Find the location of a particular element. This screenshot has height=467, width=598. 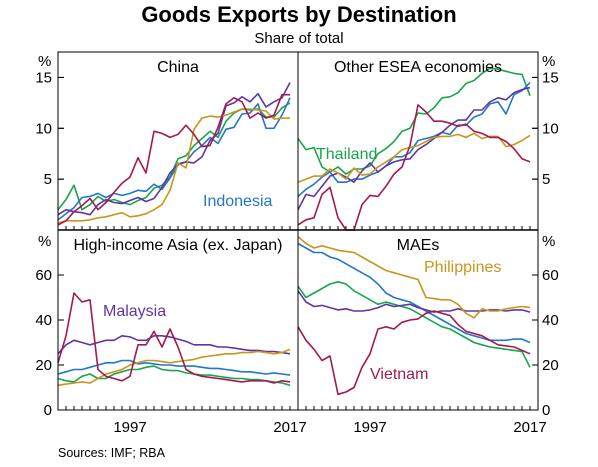

maes-annotation-vietnam: Vietnam is located at coordinates (399, 374).